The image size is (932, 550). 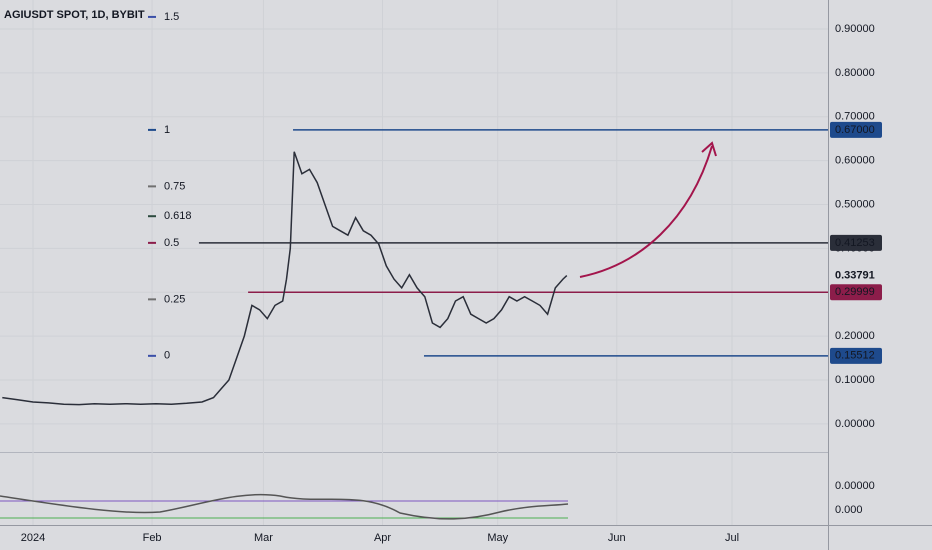 I want to click on price-label: 0.15512, so click(x=855, y=356).